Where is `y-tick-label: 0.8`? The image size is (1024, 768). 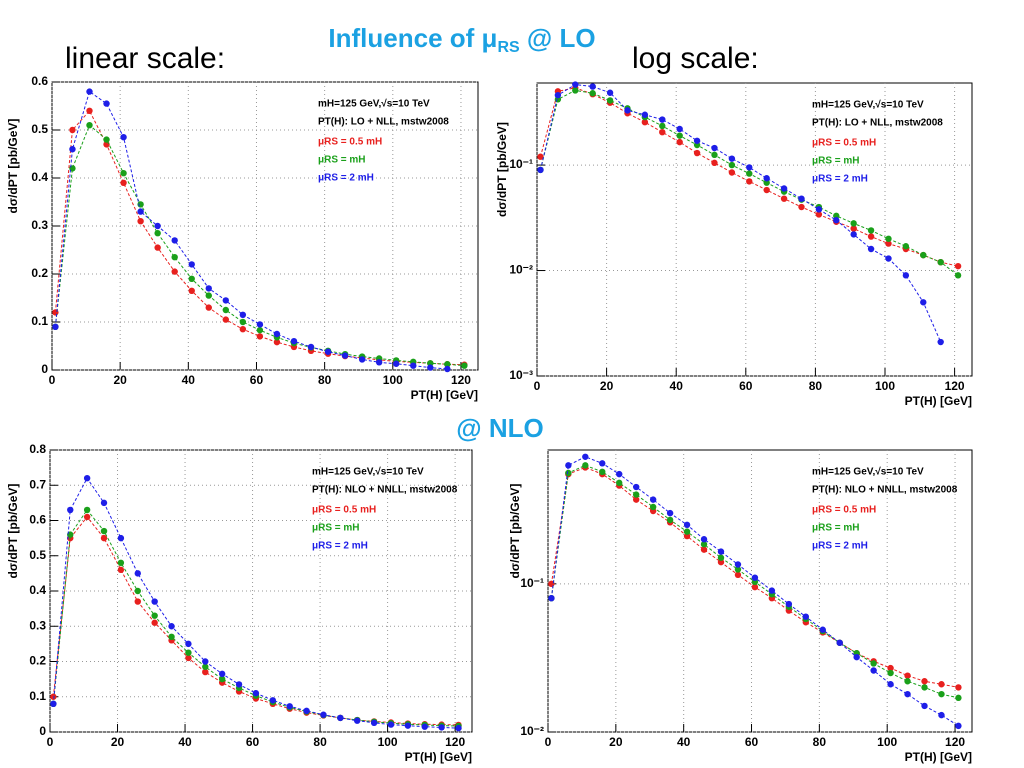 y-tick-label: 0.8 is located at coordinates (37, 449).